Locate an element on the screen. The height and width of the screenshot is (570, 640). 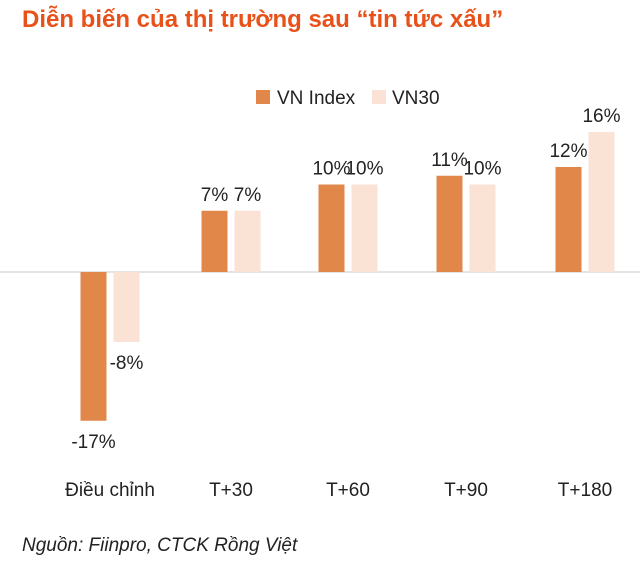
category-label-3: T+60 is located at coordinates (348, 490).